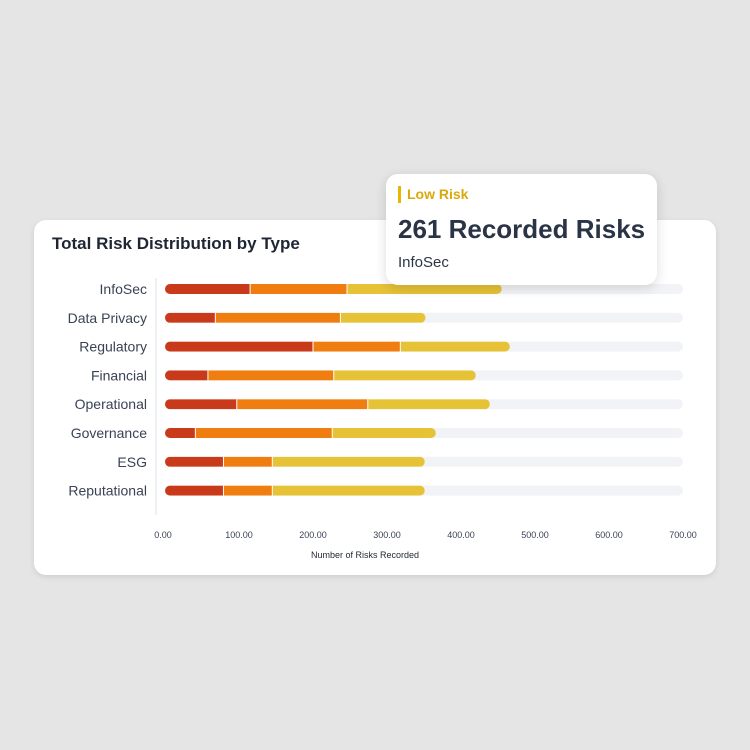 Image resolution: width=750 pixels, height=750 pixels. I want to click on bar-financial, so click(320, 375).